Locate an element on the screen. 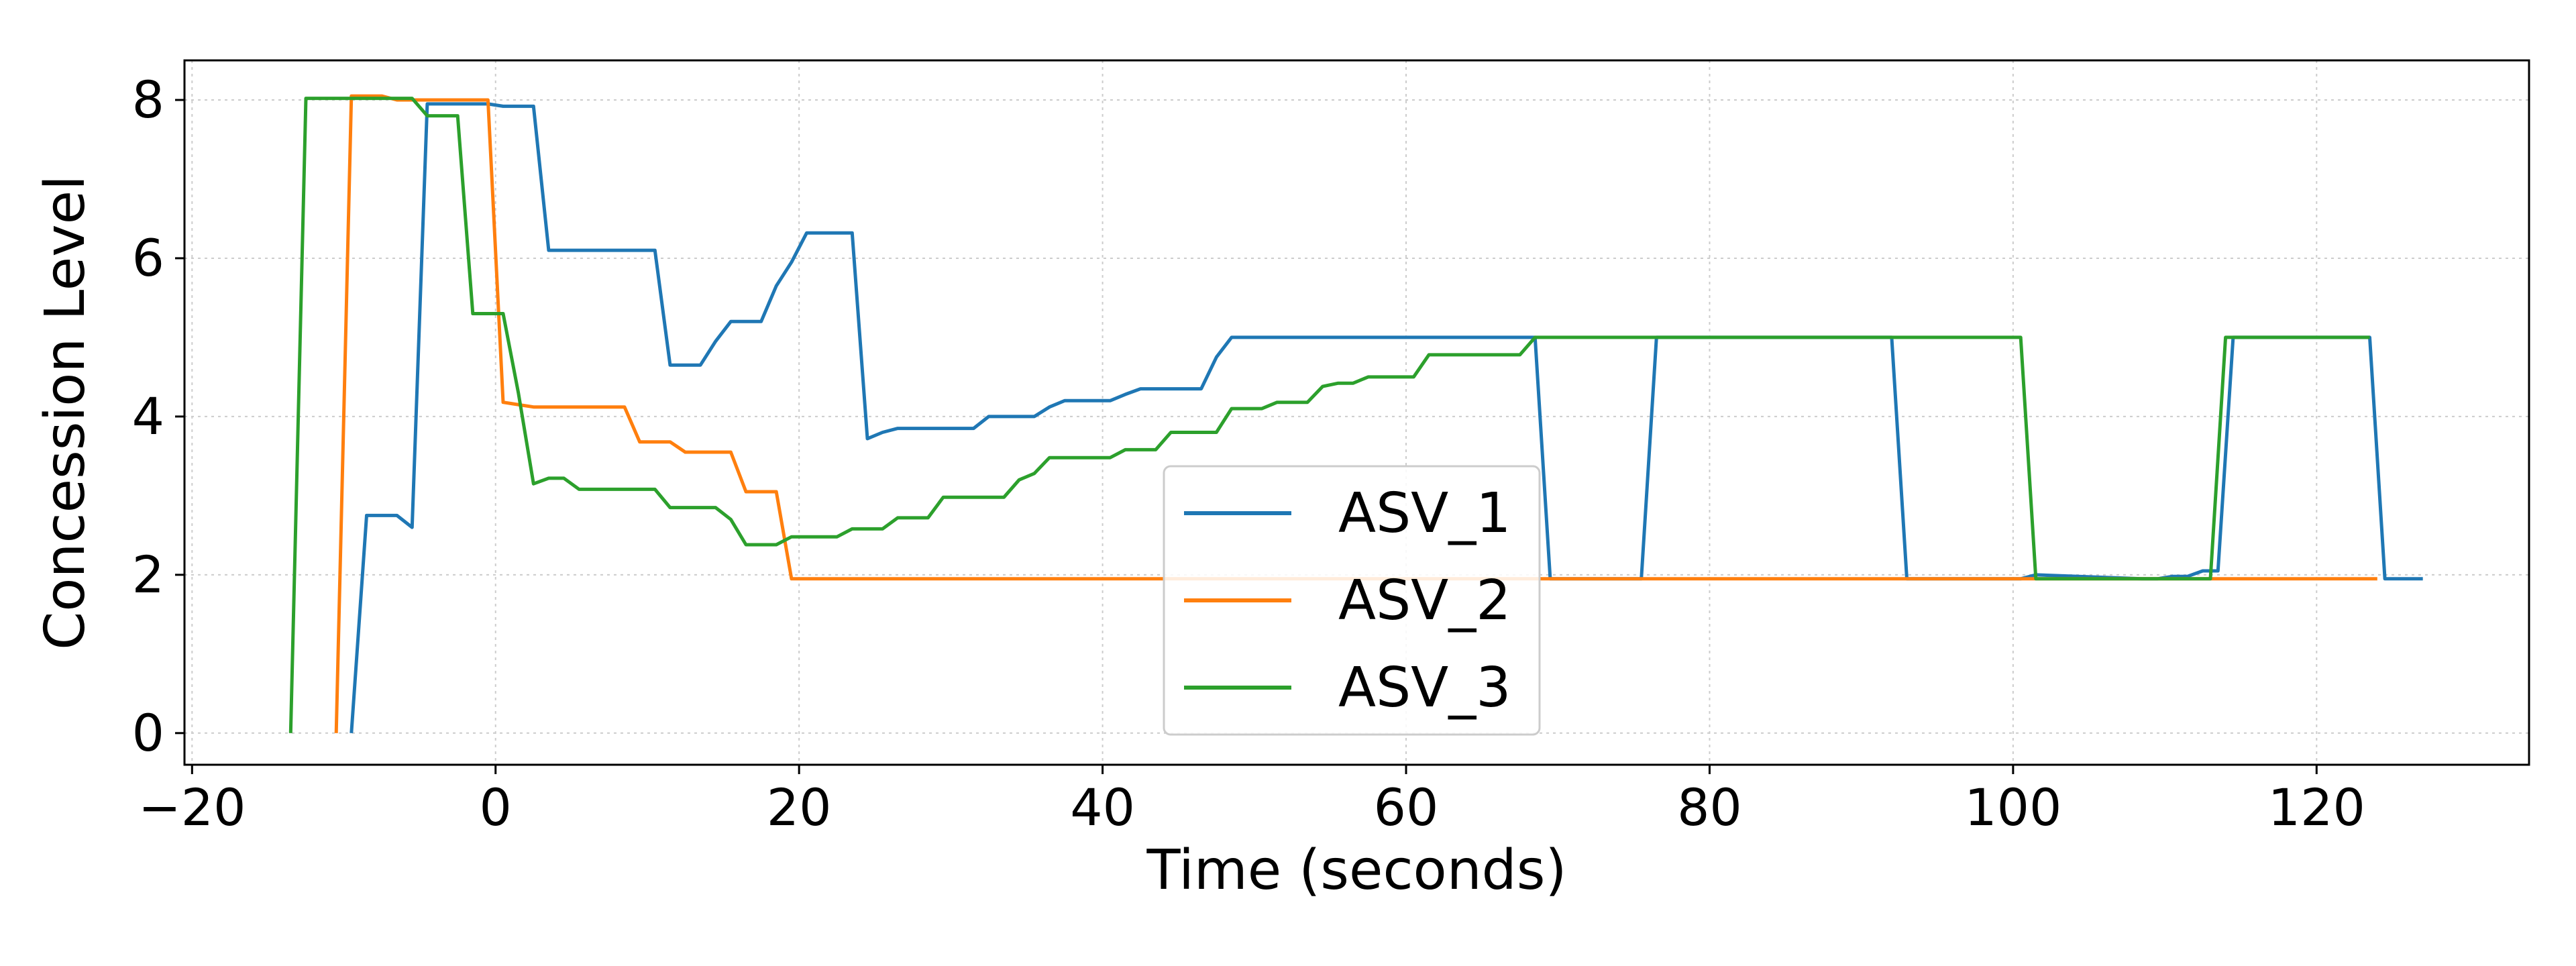 Image resolution: width=2576 pixels, height=966 pixels. x-tick-label: 0 is located at coordinates (496, 807).